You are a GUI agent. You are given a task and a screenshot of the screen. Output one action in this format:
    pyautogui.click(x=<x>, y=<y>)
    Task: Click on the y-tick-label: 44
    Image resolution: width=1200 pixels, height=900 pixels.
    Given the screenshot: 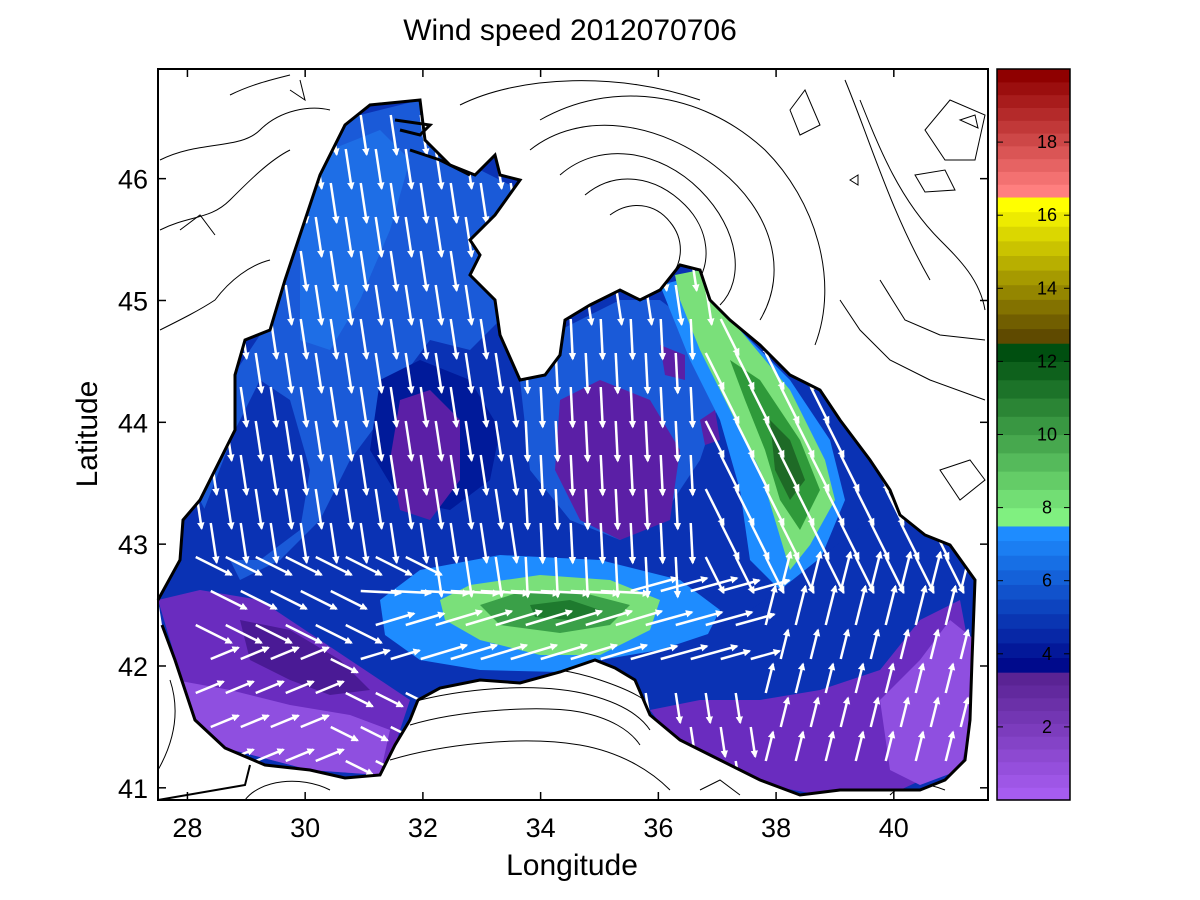 What is the action you would take?
    pyautogui.click(x=133, y=423)
    